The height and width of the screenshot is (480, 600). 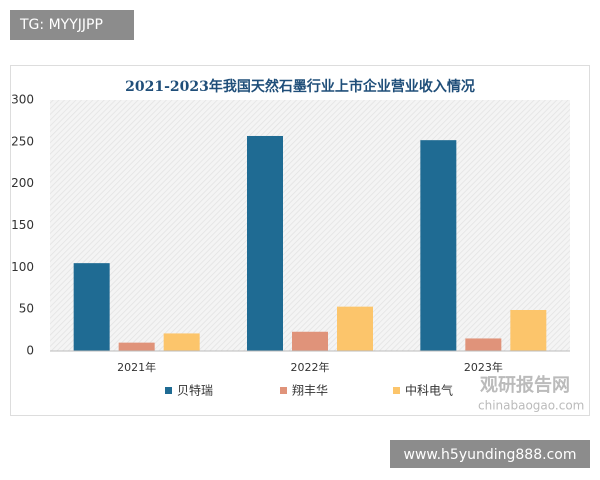 What do you see at coordinates (310, 391) in the screenshot?
I see `legend-label: 翔丰华` at bounding box center [310, 391].